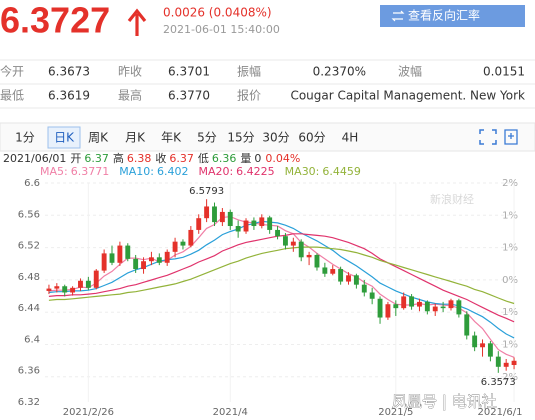 The image size is (535, 420). I want to click on legend-name: MA20:, so click(215, 171).